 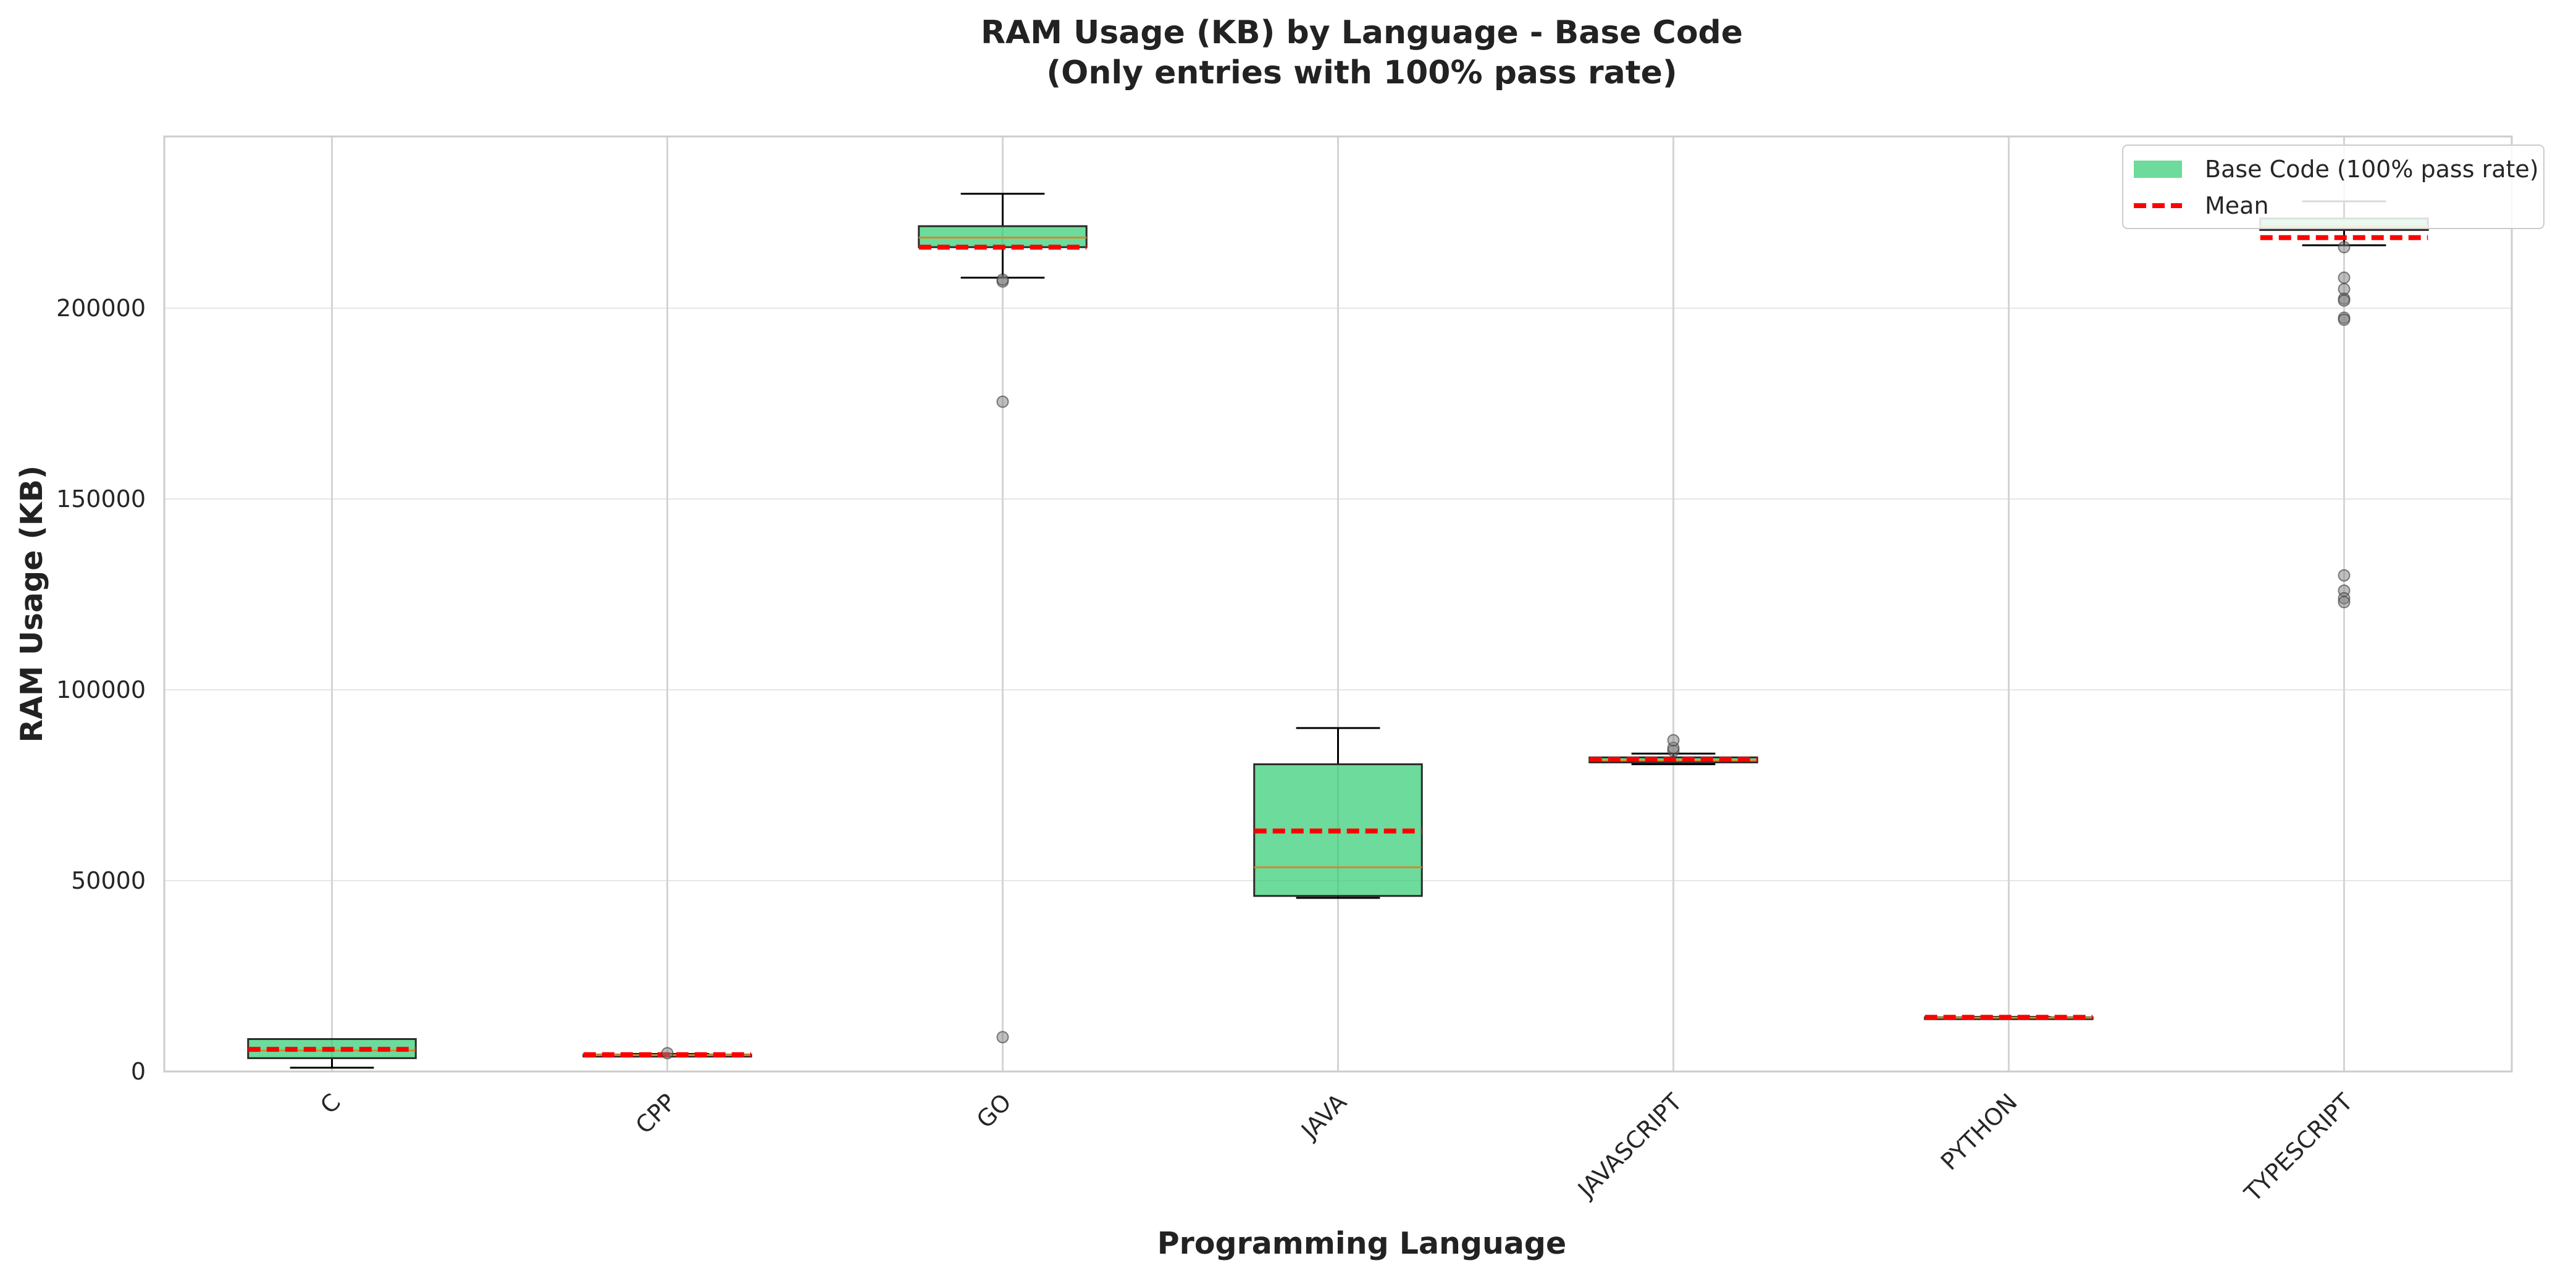 I want to click on y-tick-label: 100000, so click(x=101, y=690).